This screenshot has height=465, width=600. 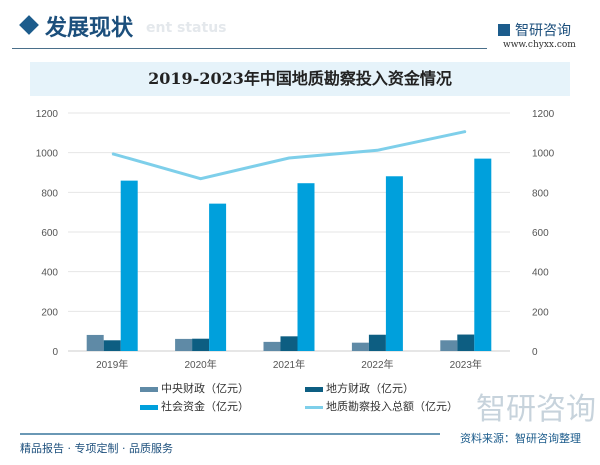 What do you see at coordinates (540, 312) in the screenshot?
I see `y-right-tick-label: 200` at bounding box center [540, 312].